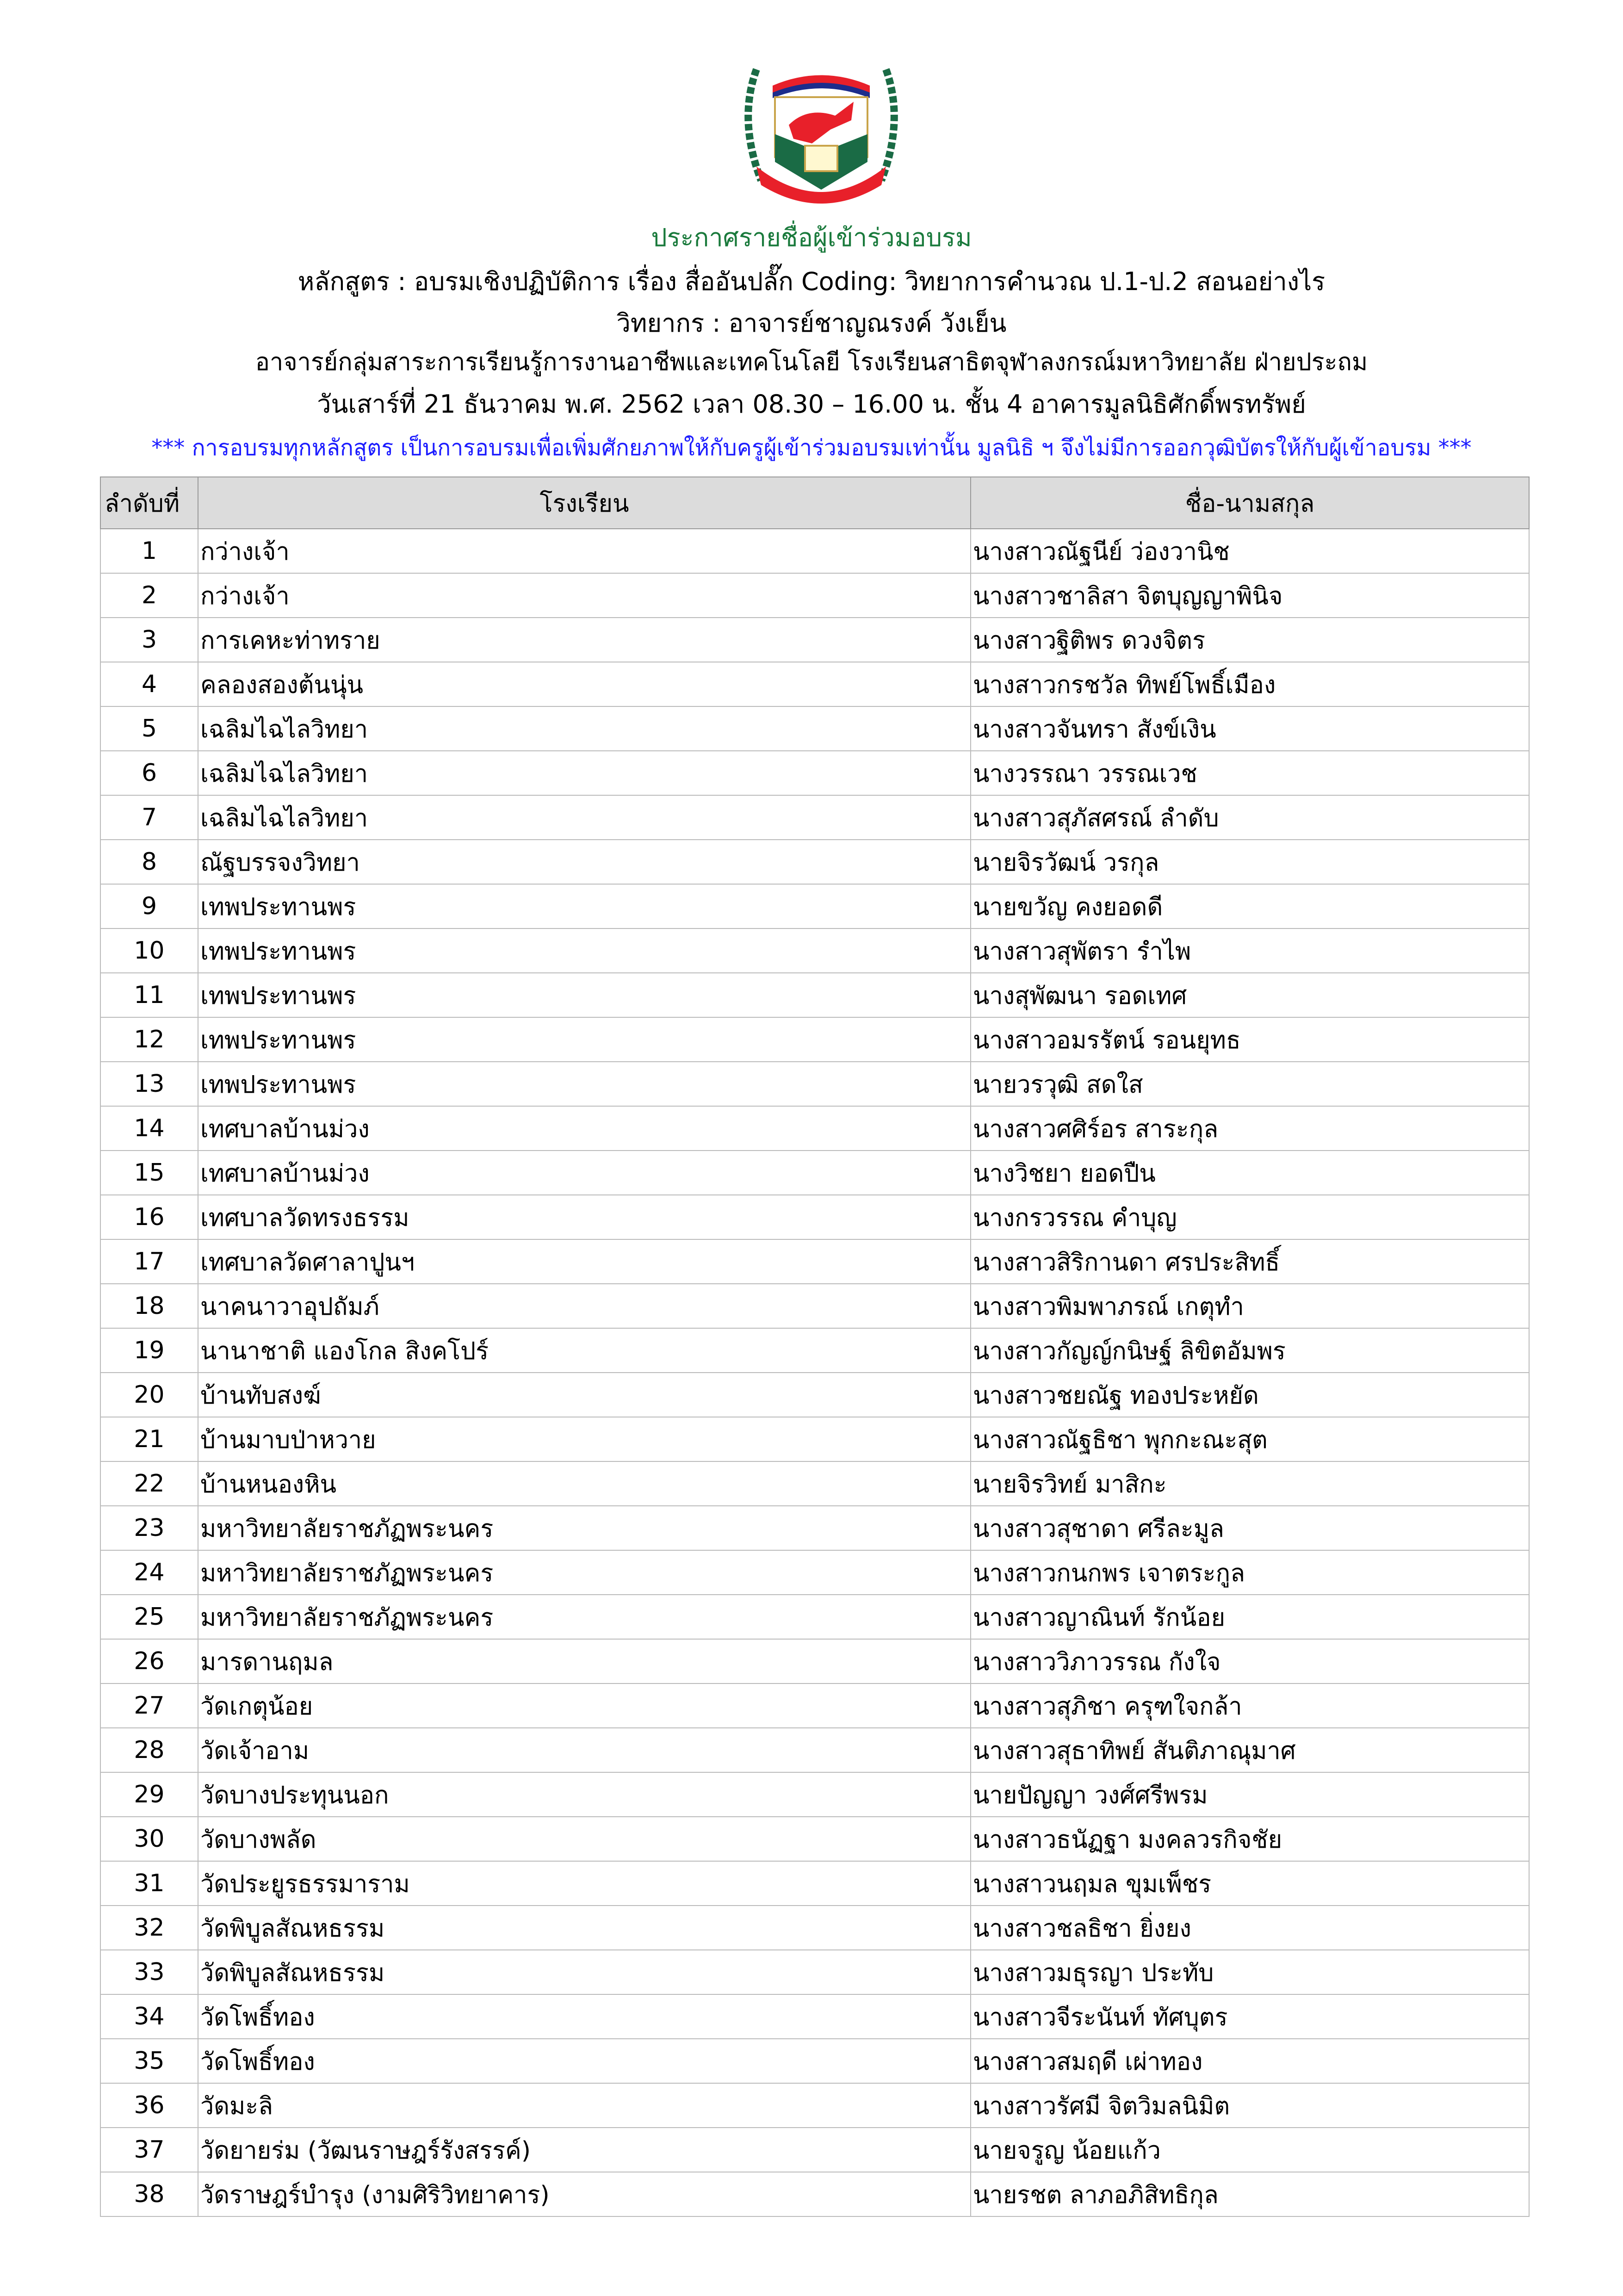  Describe the element at coordinates (1250, 1039) in the screenshot. I see `participant-name: นางสาวอมรรัตน์ รอนยุทธ` at that location.